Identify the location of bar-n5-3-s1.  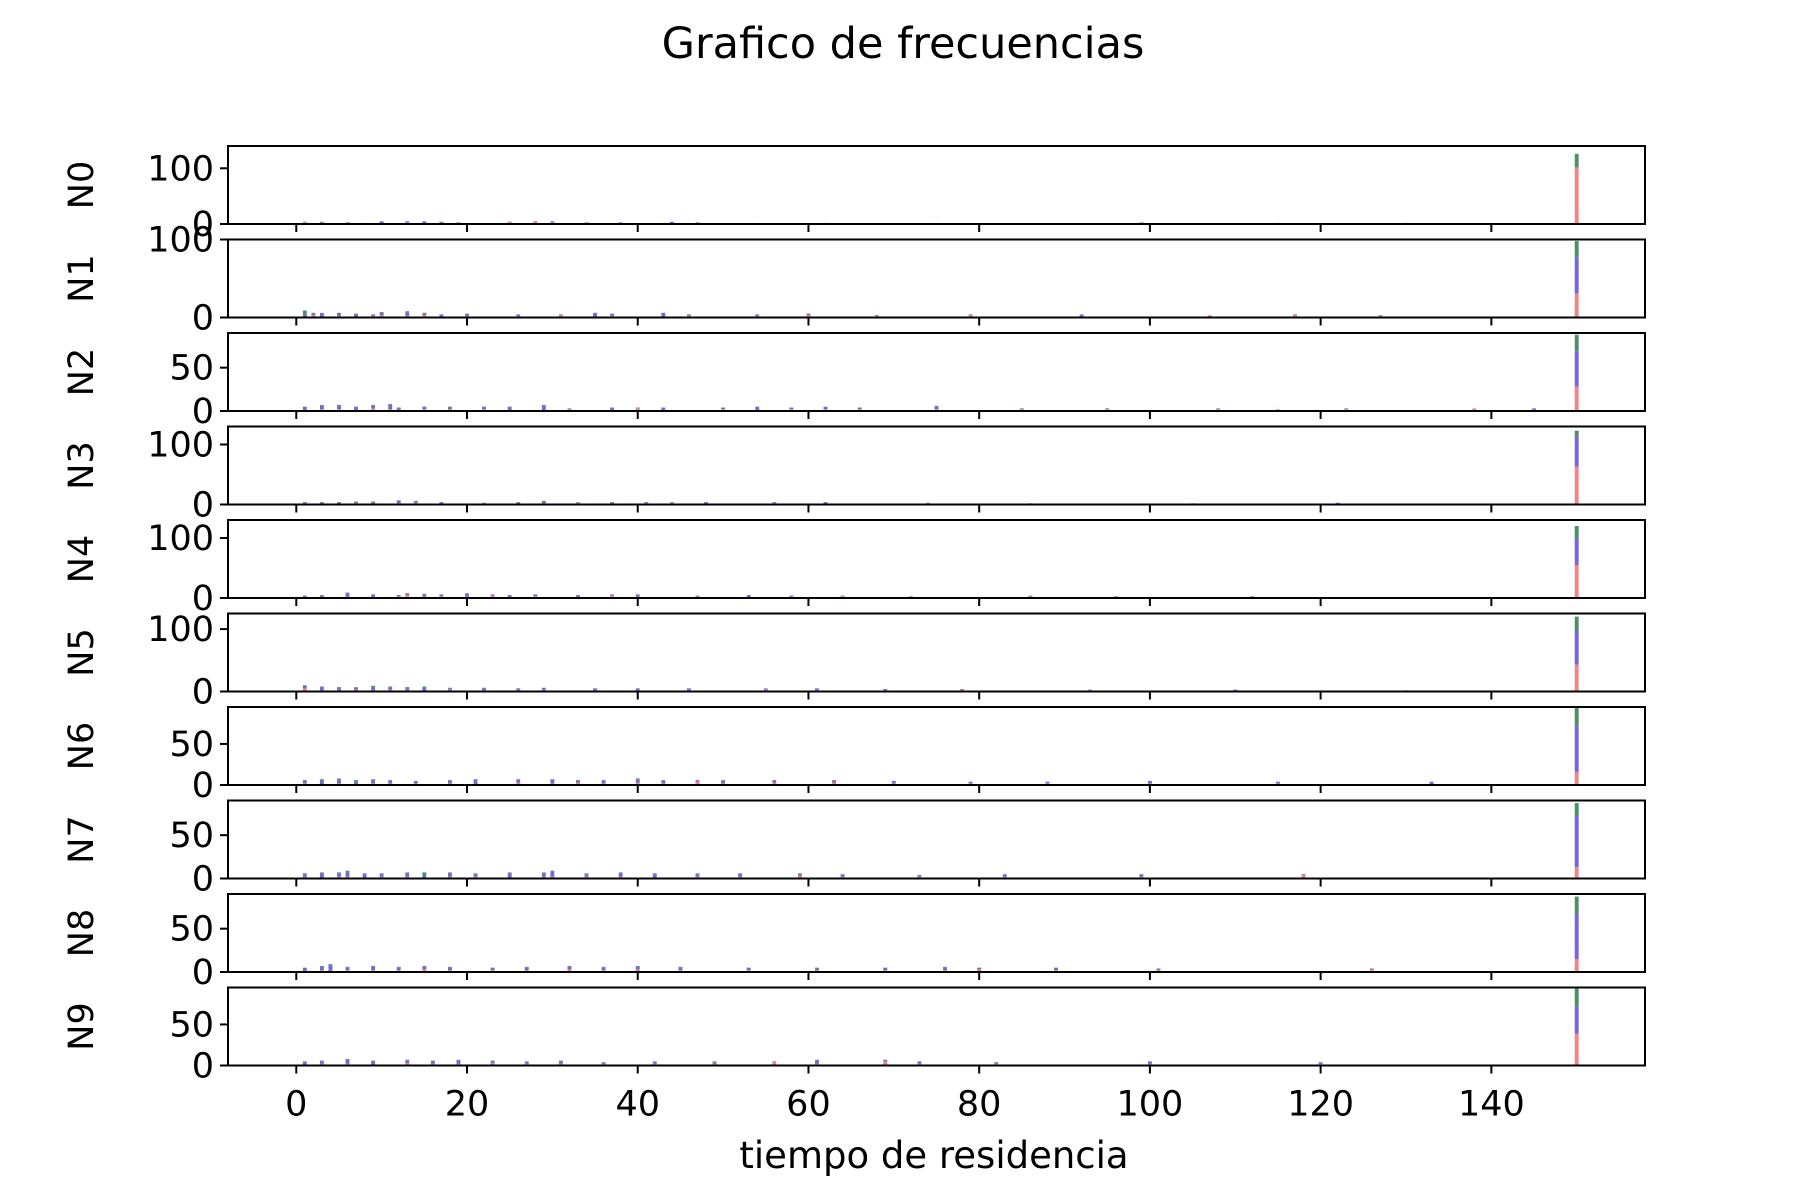
(321, 689).